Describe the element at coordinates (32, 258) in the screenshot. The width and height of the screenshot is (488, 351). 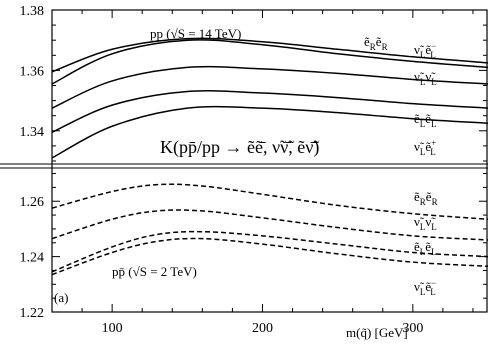
I see `y-tick-label: 1.24` at that location.